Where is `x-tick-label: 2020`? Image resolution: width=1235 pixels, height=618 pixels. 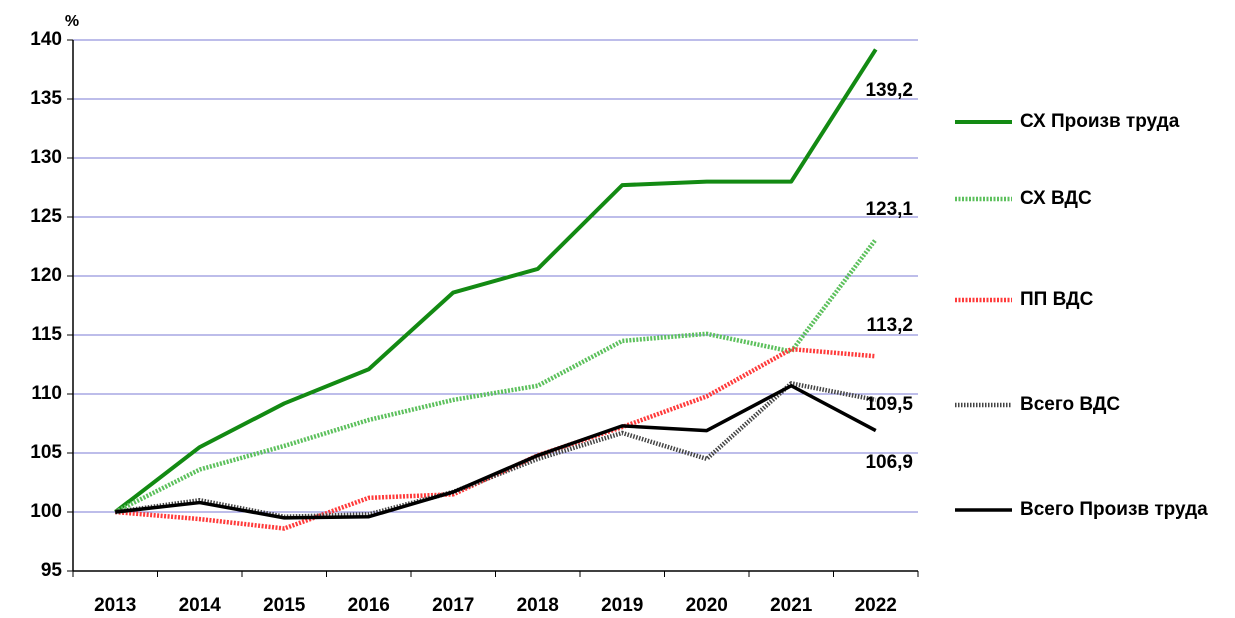 x-tick-label: 2020 is located at coordinates (707, 605).